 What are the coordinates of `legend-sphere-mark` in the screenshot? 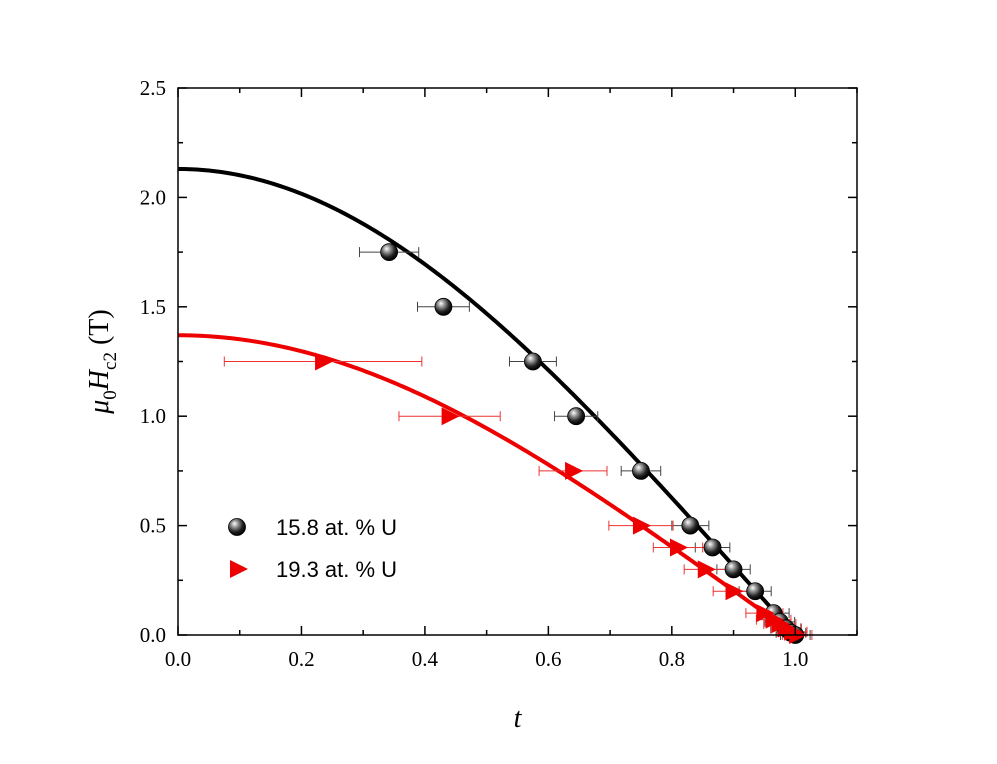 It's located at (237, 527).